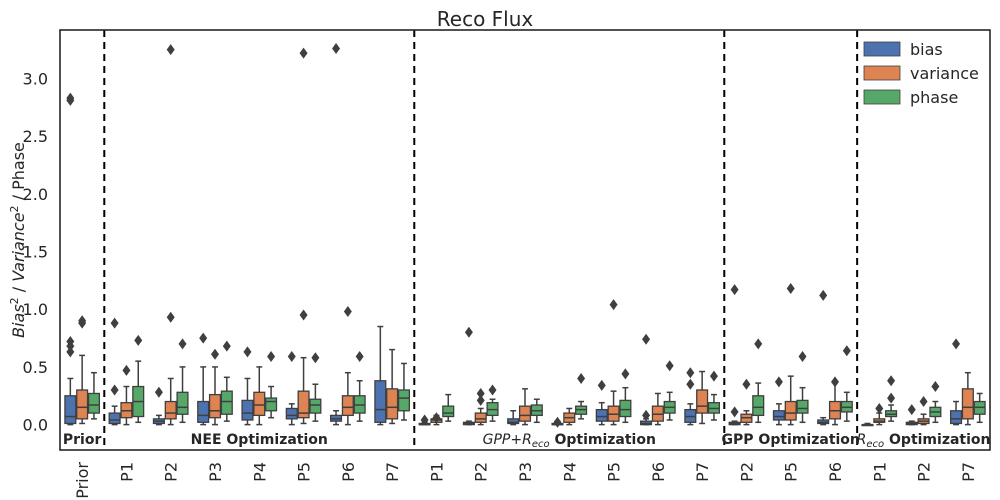  What do you see at coordinates (18, 240) in the screenshot?
I see `y-axis-label: Bias2 / Variance2 / Phase` at bounding box center [18, 240].